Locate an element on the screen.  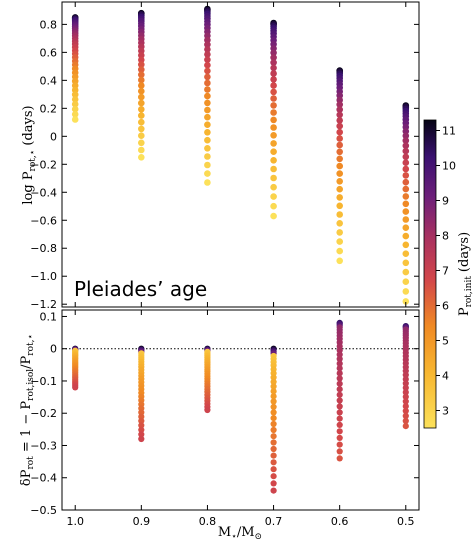
colorbar-tick-label: 8 is located at coordinates (445, 236).